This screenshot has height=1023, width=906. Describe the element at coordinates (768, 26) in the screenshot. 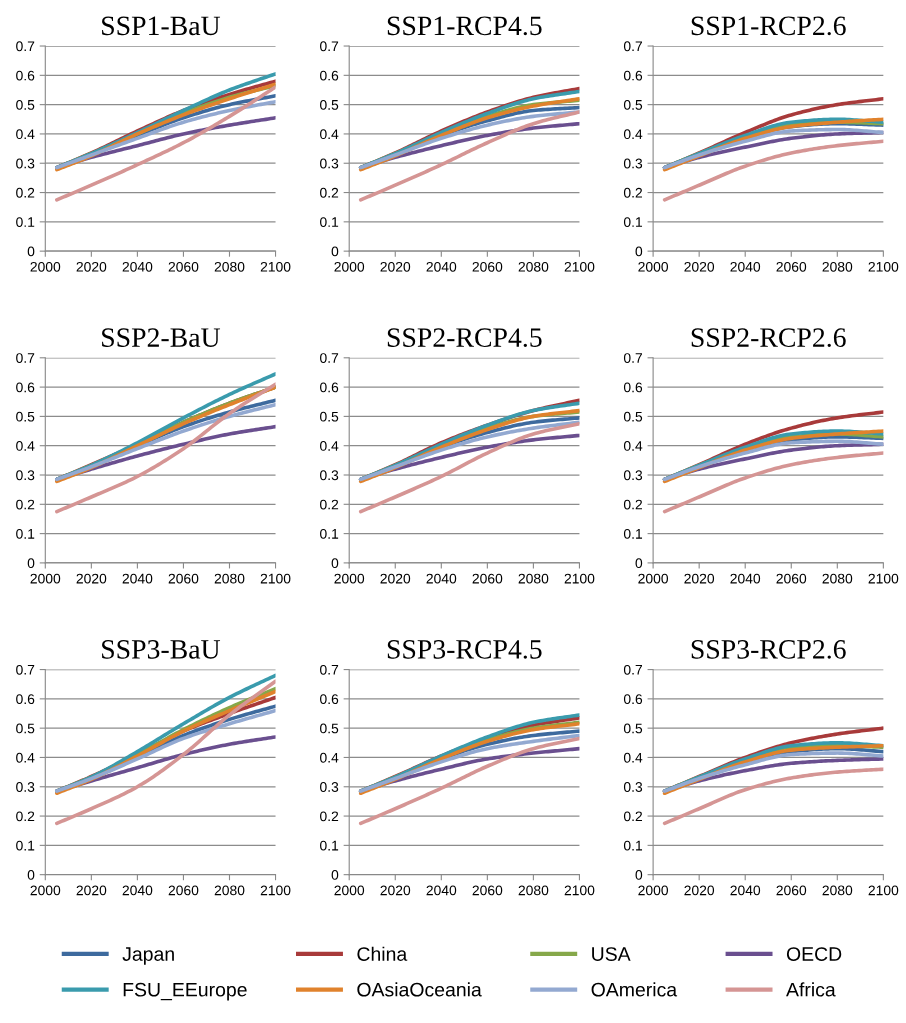

I see `chart-title: SSP1-RCP2.6` at that location.